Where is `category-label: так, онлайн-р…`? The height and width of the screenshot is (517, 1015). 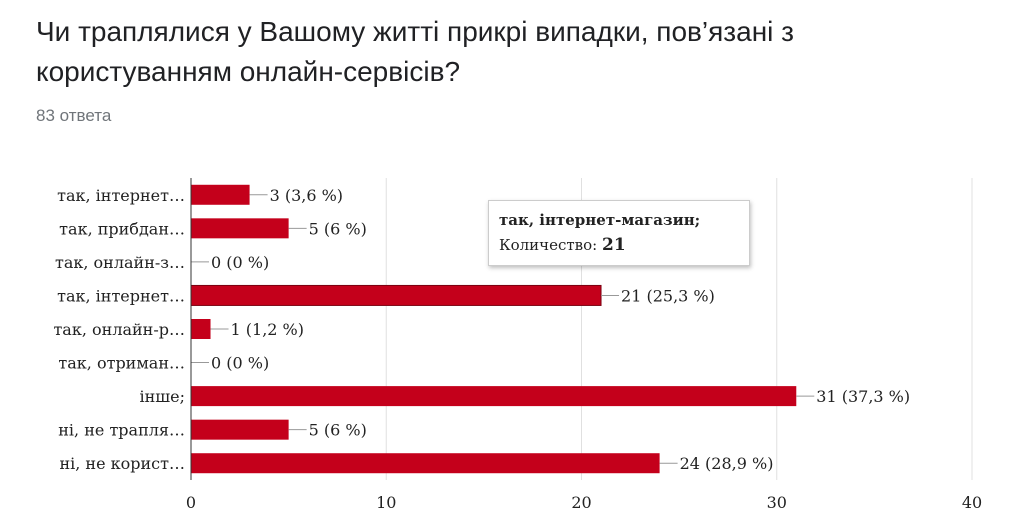 category-label: так, онлайн-р… is located at coordinates (119, 329).